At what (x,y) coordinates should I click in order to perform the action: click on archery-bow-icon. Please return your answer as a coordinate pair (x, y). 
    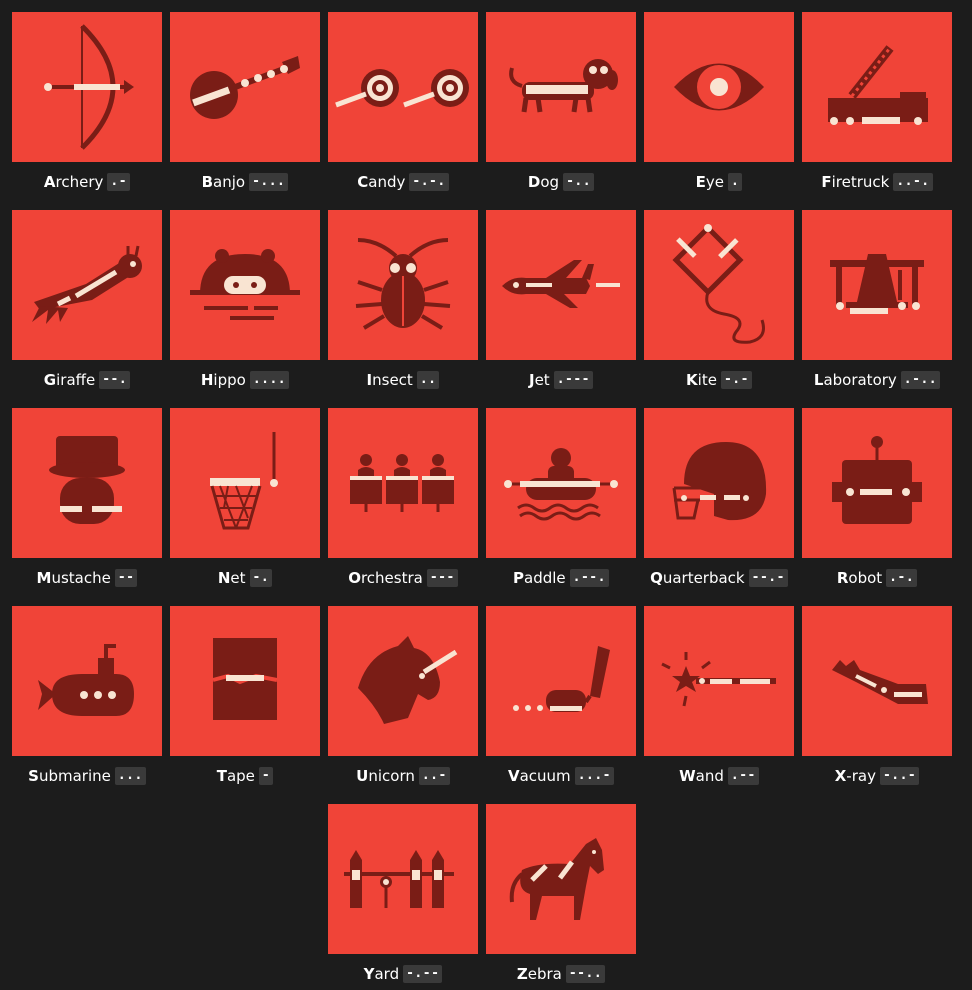
    Looking at the image, I should click on (87, 87).